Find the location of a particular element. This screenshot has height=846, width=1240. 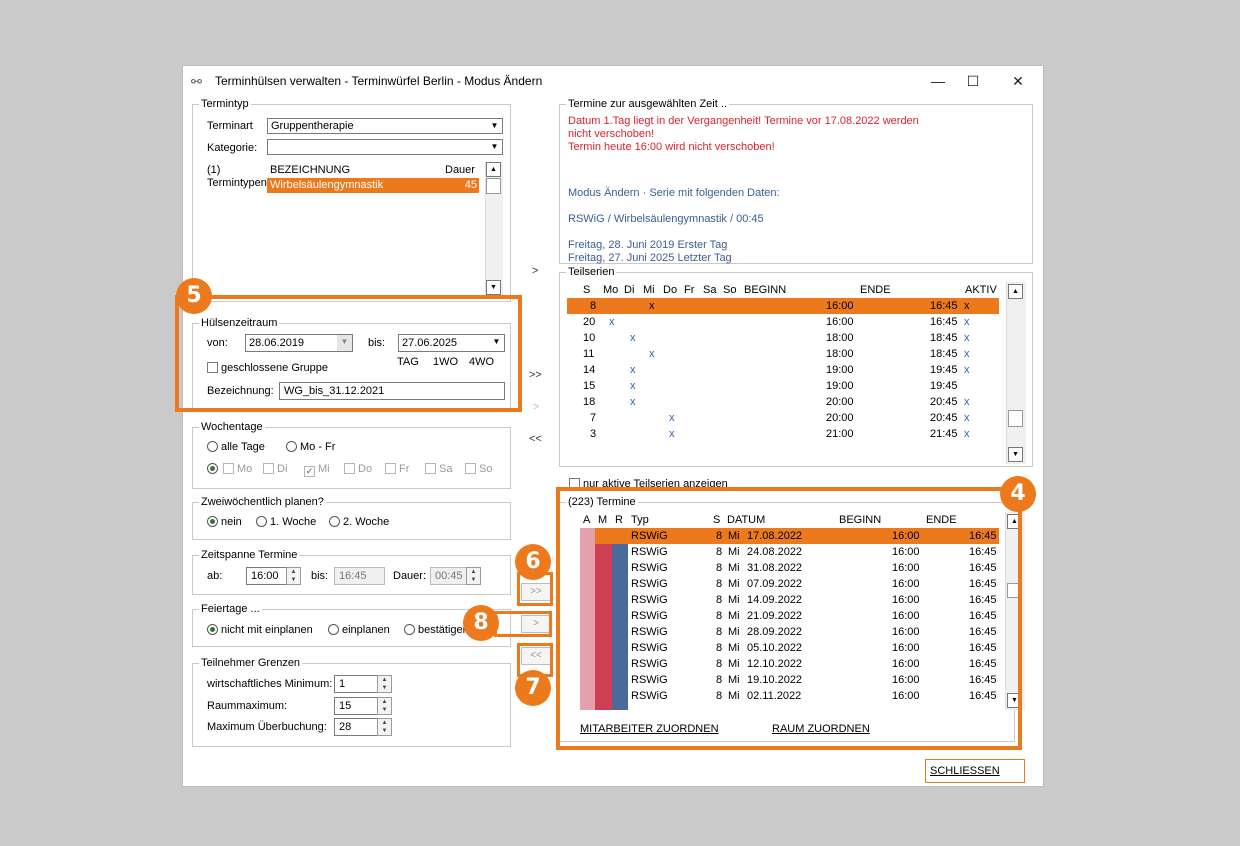

termin-row: RSWiG 8 Mi 12.10.2022 16:00 16:45 is located at coordinates (813, 664).